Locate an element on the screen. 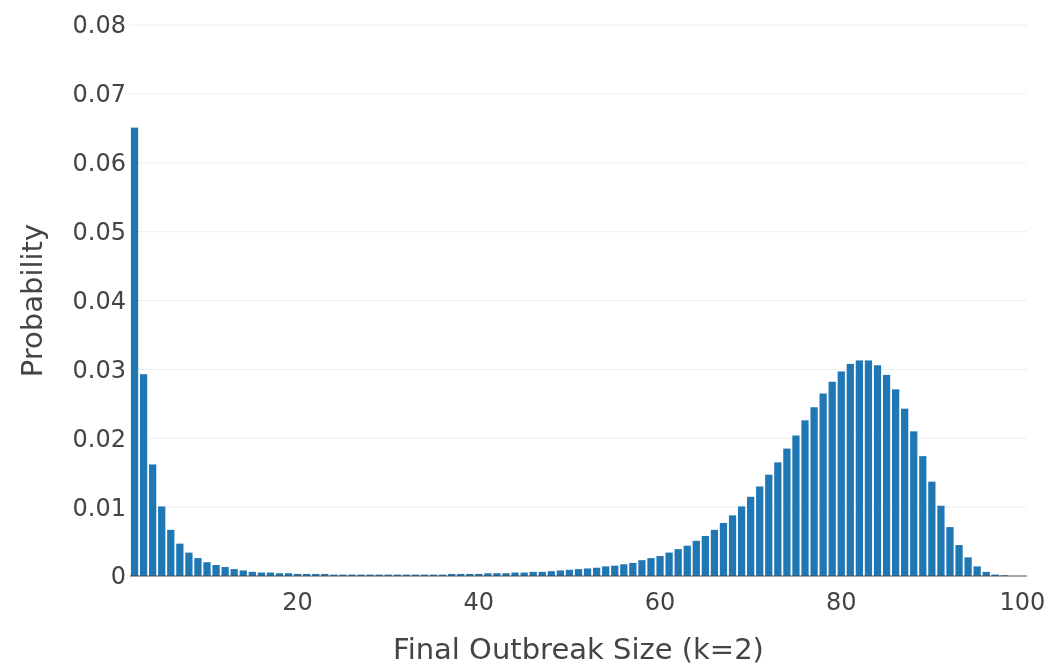 This screenshot has width=1061, height=671. x-tick-label: 20 is located at coordinates (297, 602).